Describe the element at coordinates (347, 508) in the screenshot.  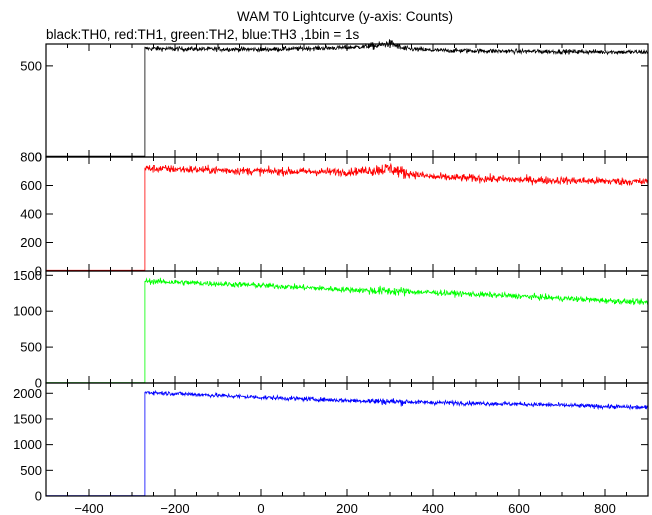
I see `x-tick-label: 200` at that location.